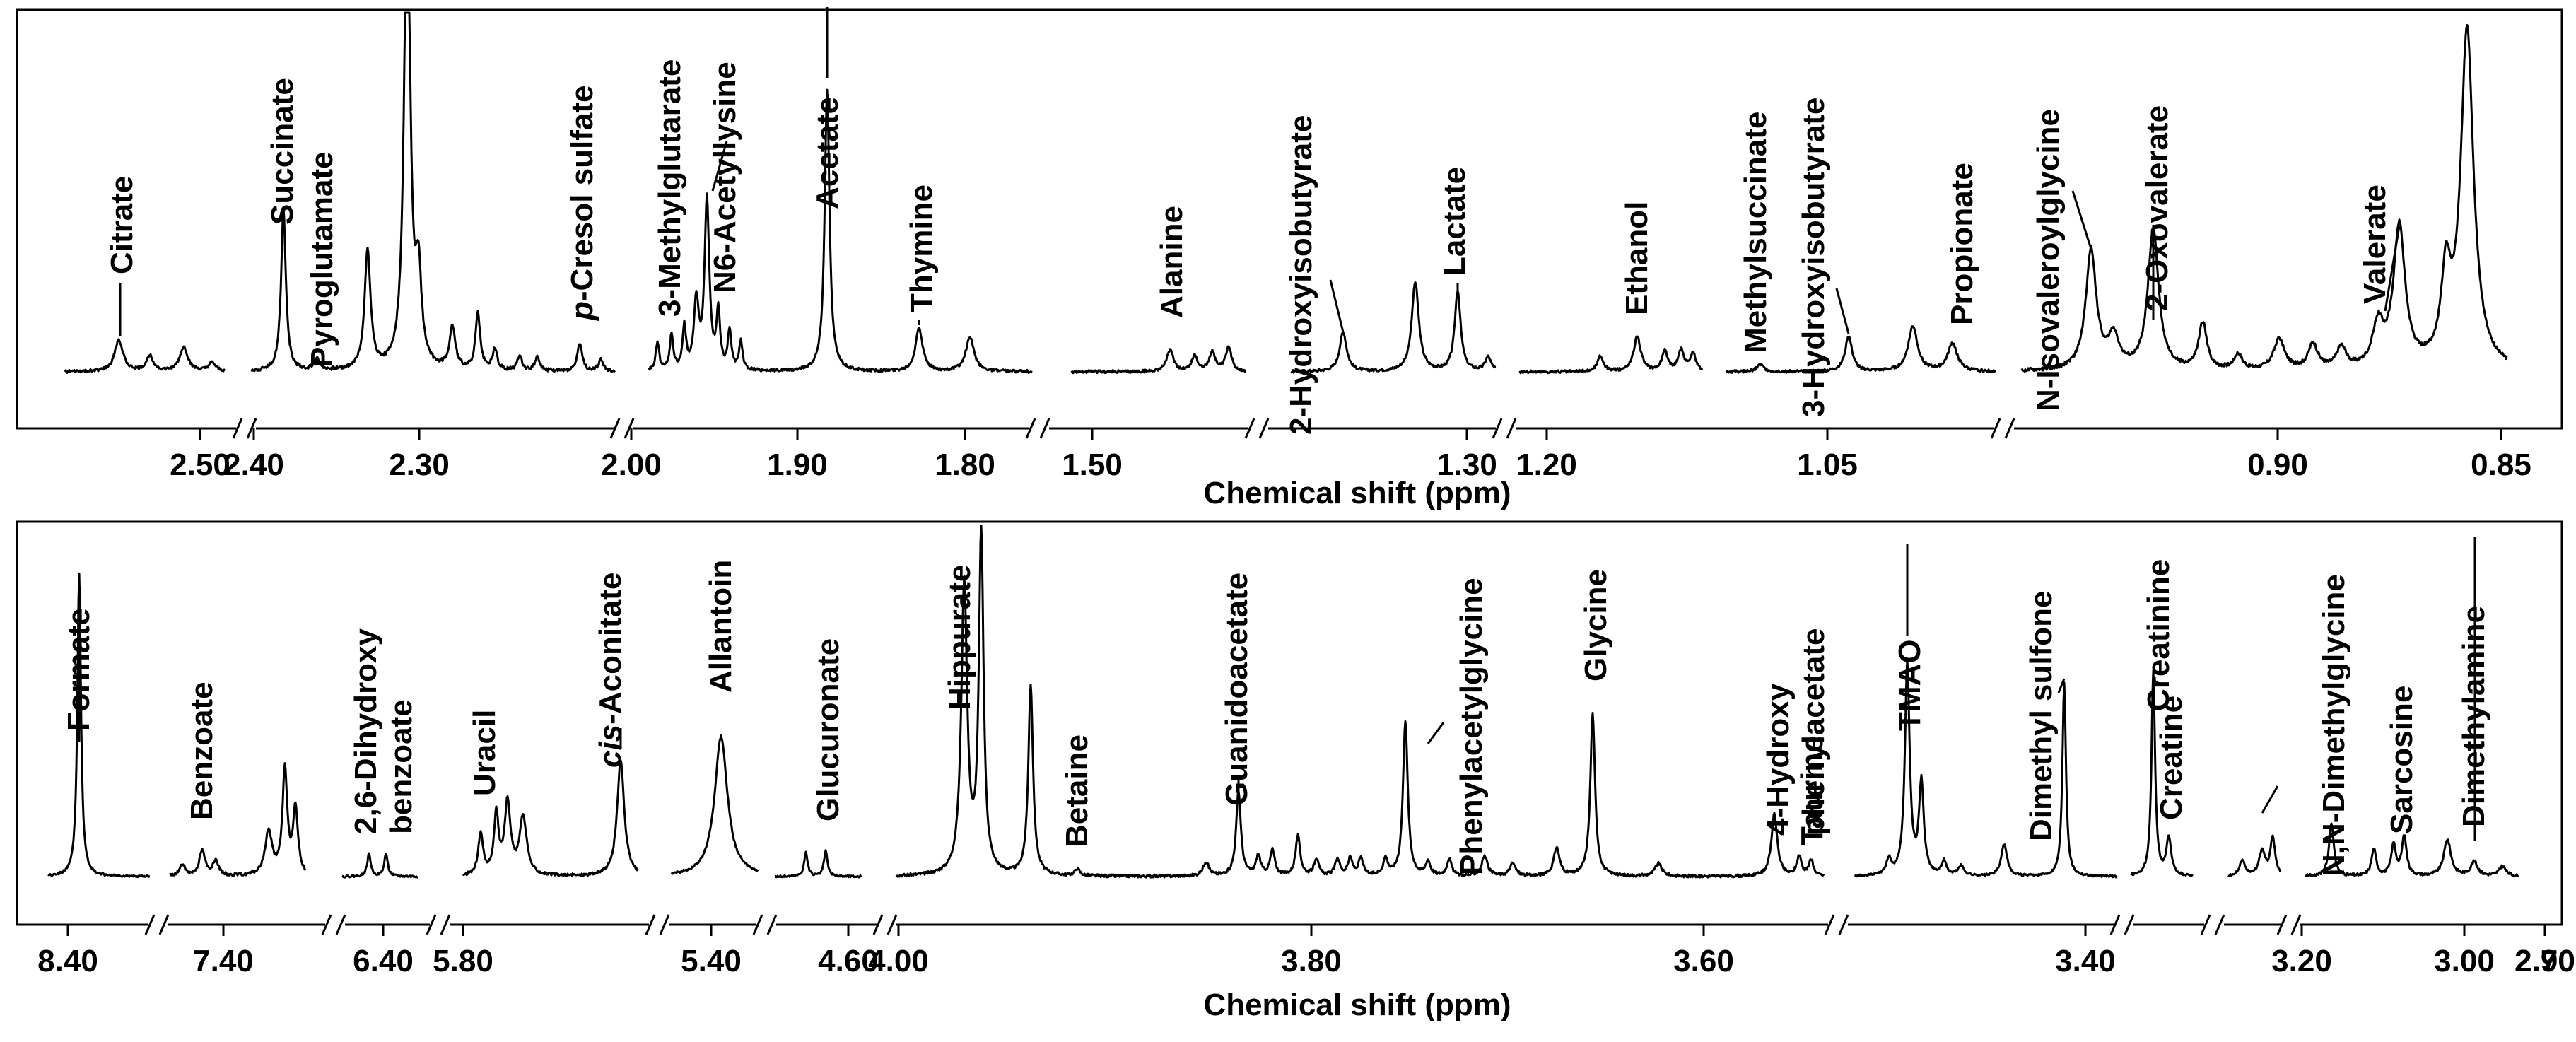  What do you see at coordinates (711, 961) in the screenshot?
I see `x-tick-label: 5.40` at bounding box center [711, 961].